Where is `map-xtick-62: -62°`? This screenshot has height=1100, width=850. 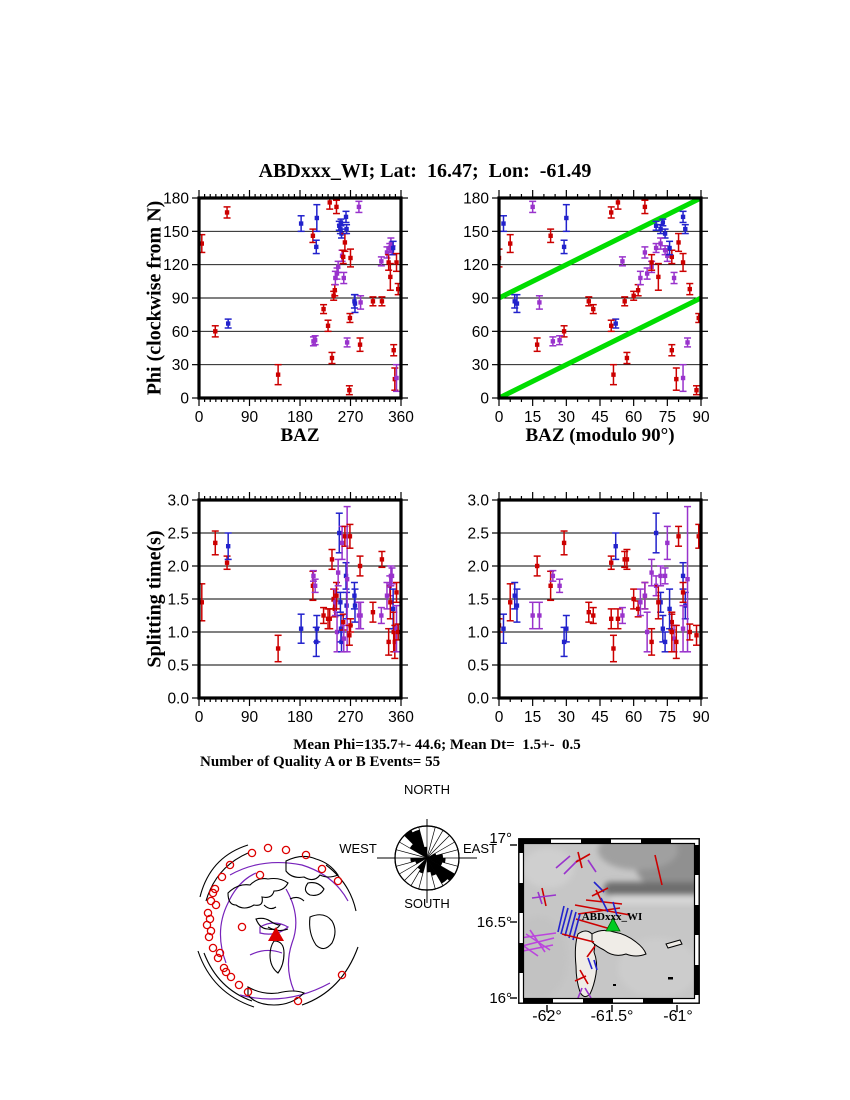 map-xtick-62: -62° is located at coordinates (547, 1016).